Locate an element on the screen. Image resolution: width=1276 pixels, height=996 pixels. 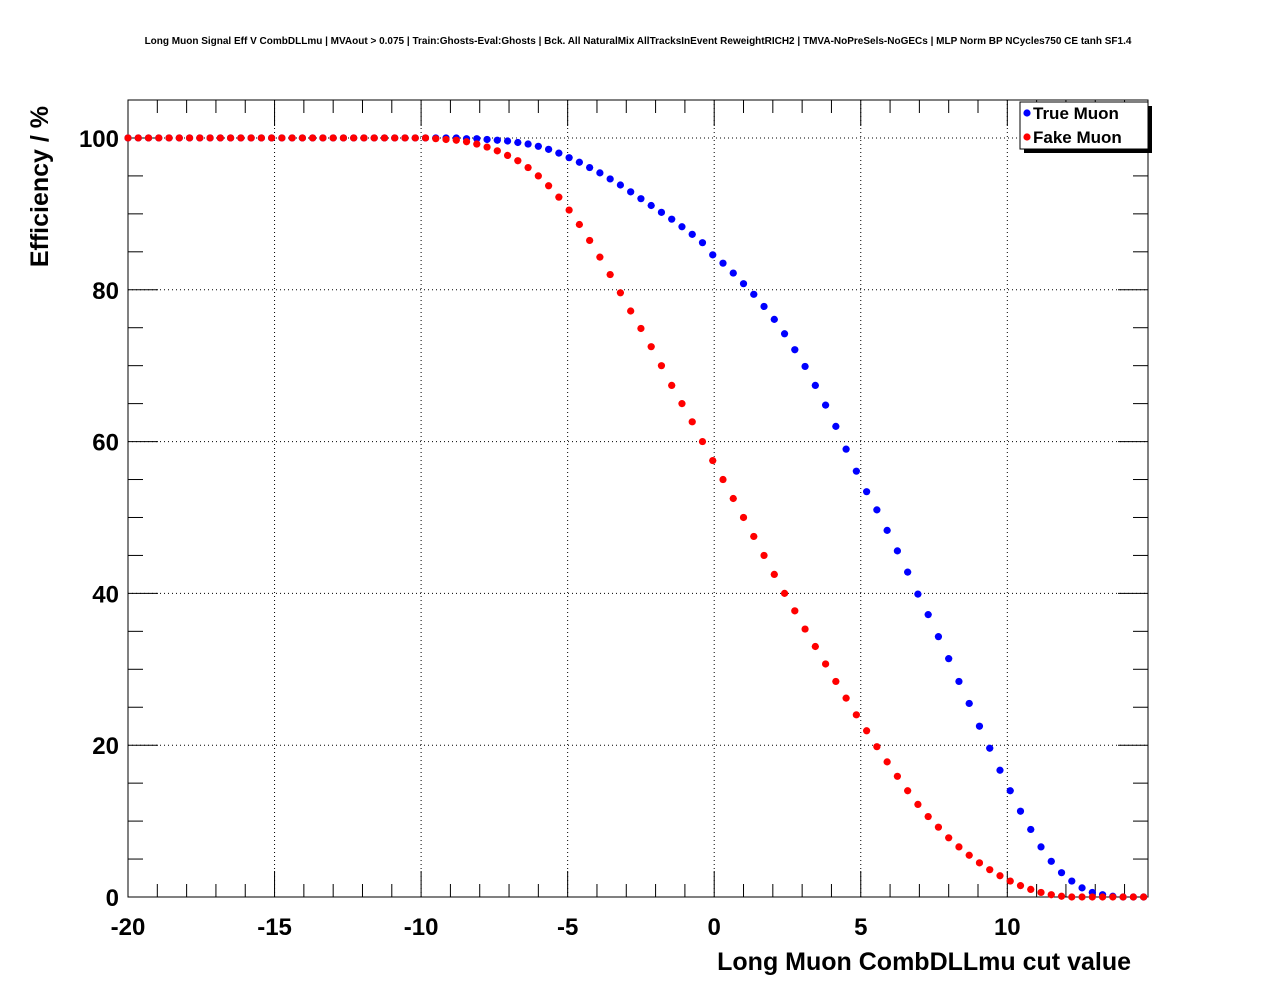
y-tick-label: 60 is located at coordinates (105, 443).